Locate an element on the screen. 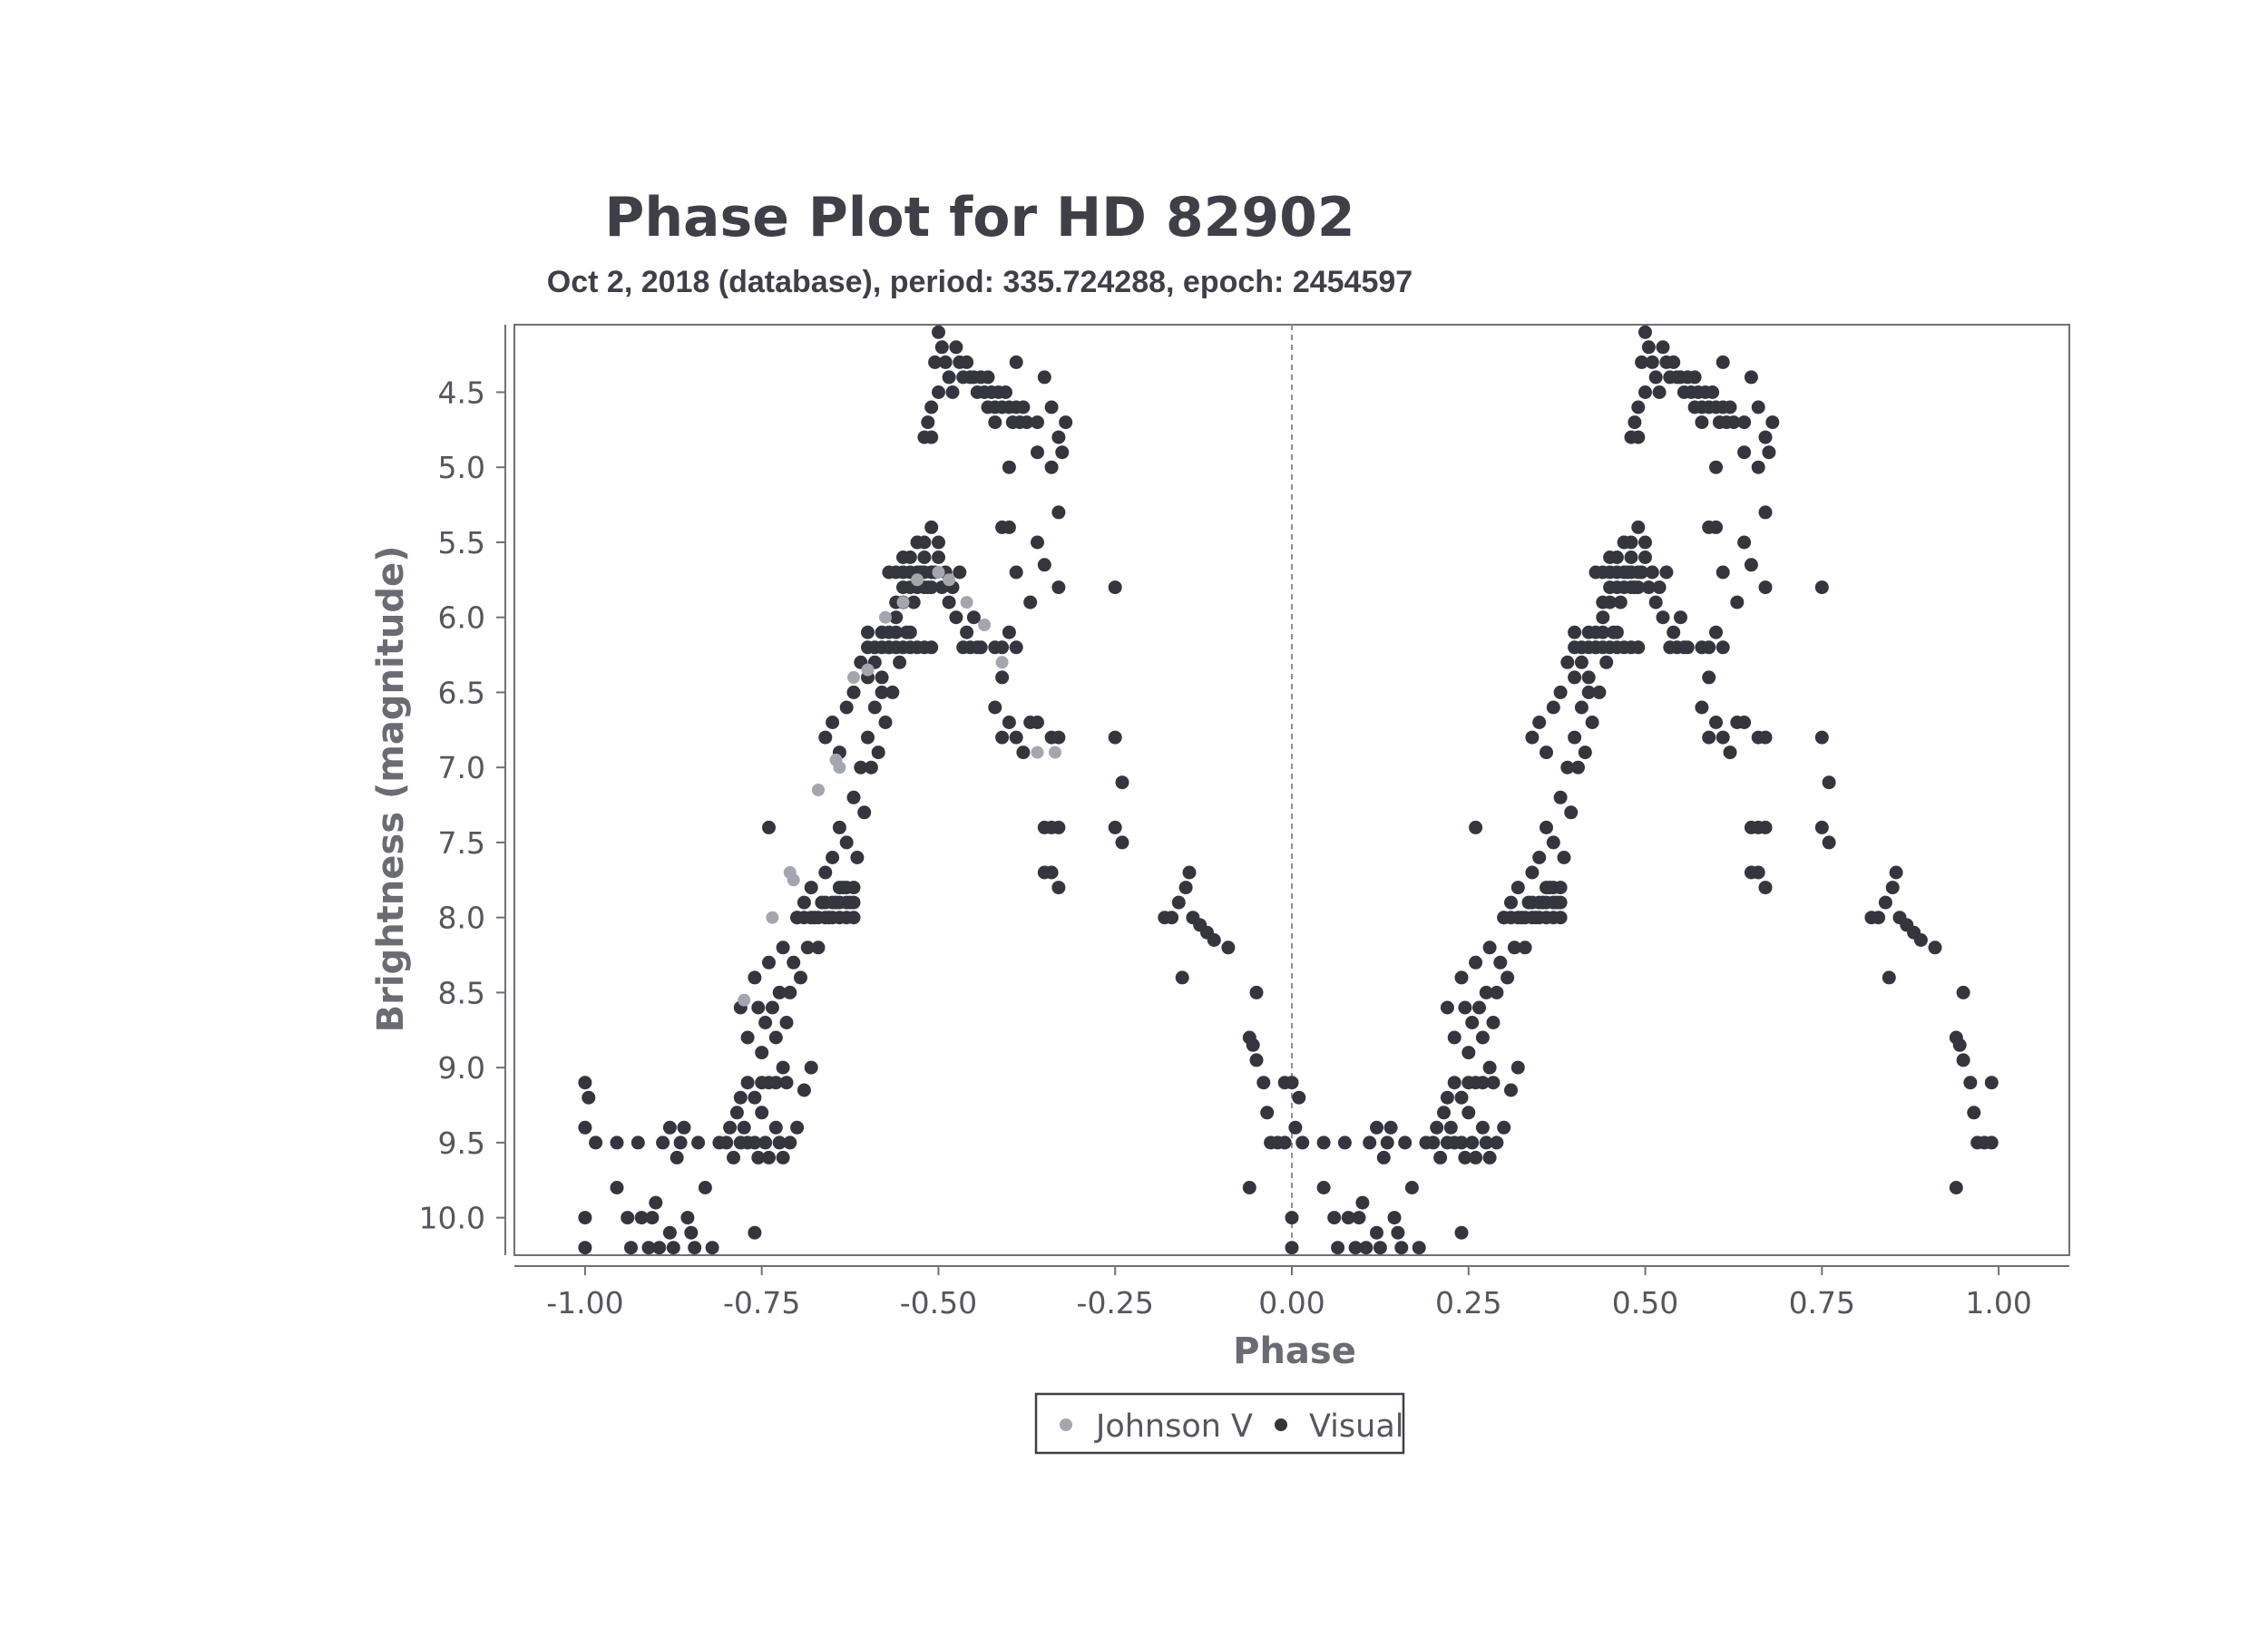 Image resolution: width=2268 pixels, height=1647 pixels. y-axis-label: Brightness (magnitude) is located at coordinates (391, 789).